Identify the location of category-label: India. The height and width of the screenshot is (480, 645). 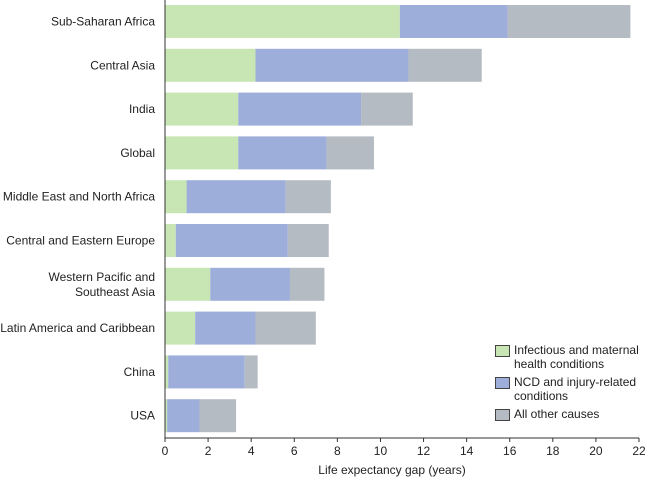
(142, 109).